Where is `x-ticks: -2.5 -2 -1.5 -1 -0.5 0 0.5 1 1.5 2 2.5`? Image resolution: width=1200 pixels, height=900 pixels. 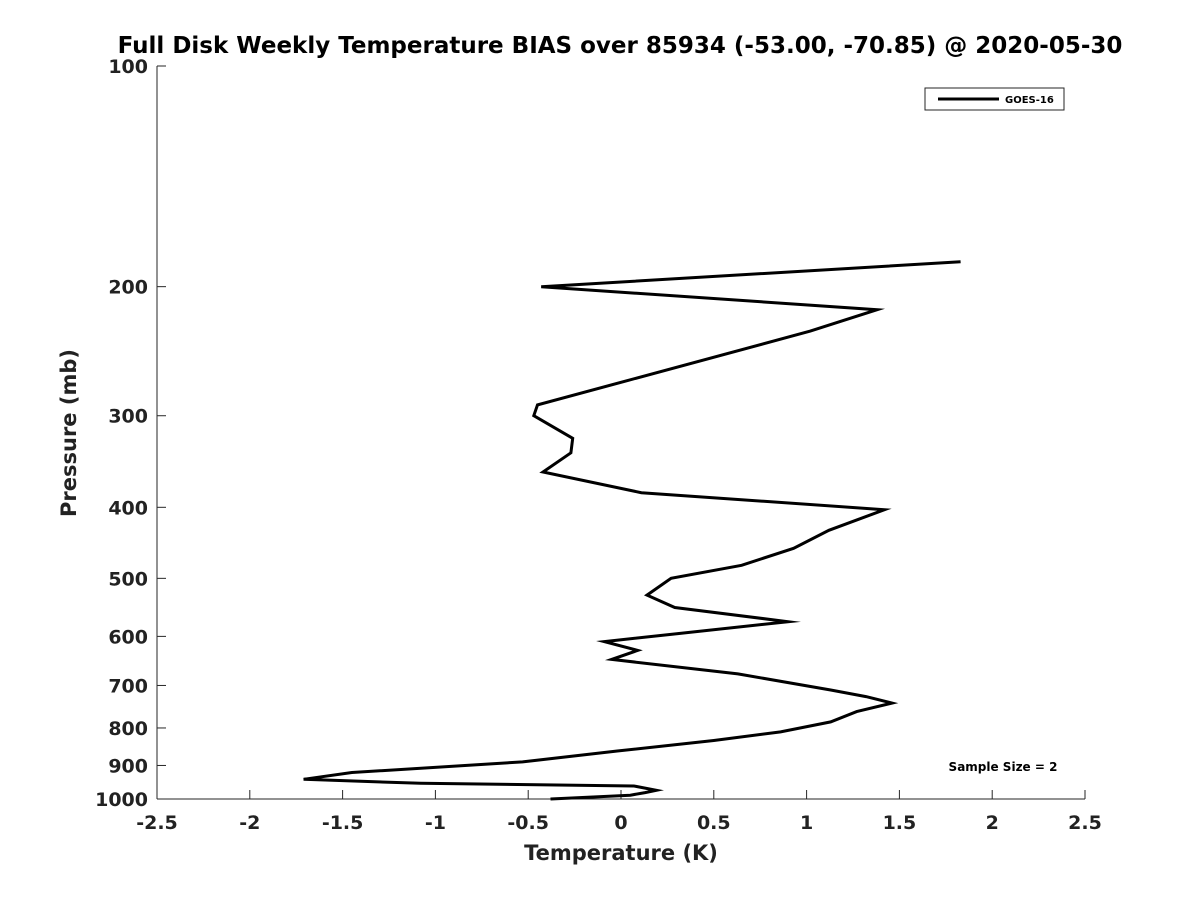
x-ticks: -2.5 -2 -1.5 -1 -0.5 0 0.5 1 1.5 2 2.5 is located at coordinates (619, 812).